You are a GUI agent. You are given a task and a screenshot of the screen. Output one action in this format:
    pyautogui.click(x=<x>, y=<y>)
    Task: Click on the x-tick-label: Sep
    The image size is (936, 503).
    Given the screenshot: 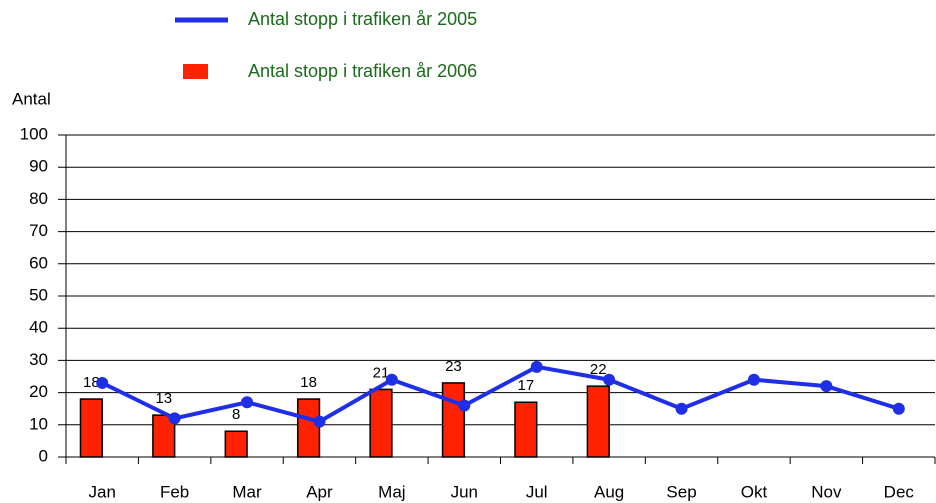 What is the action you would take?
    pyautogui.click(x=681, y=491)
    